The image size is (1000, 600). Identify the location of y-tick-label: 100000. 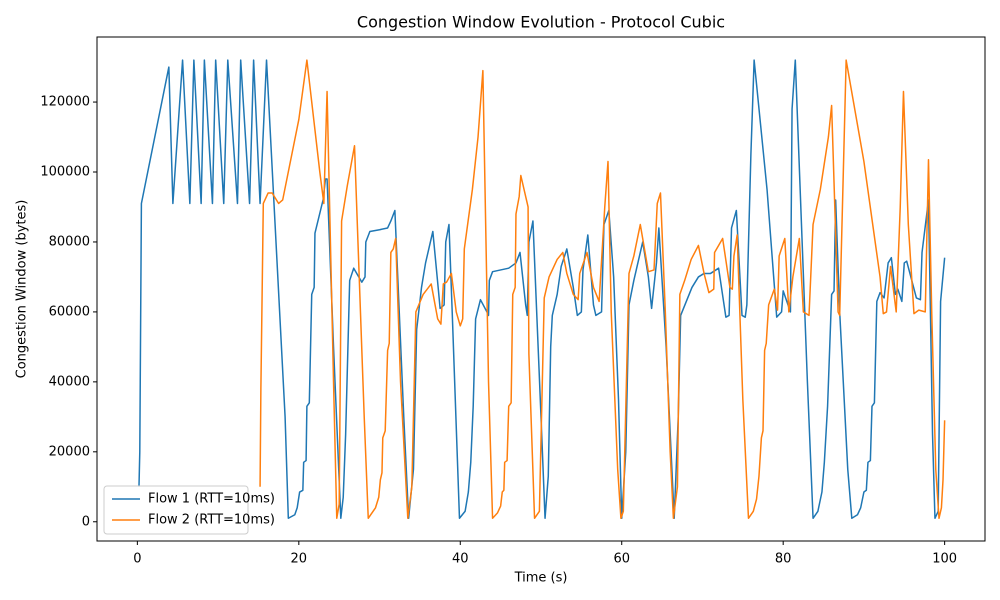
(65, 172).